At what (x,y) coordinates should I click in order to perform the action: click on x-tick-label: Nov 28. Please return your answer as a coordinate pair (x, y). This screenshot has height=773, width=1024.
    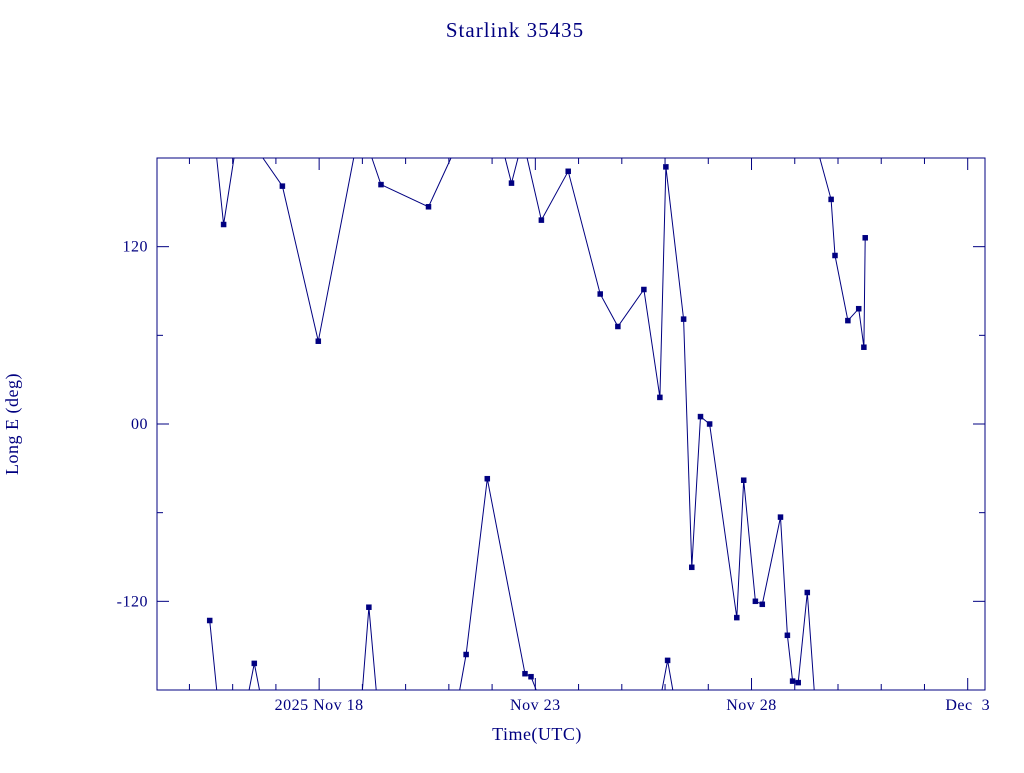
    Looking at the image, I should click on (751, 705).